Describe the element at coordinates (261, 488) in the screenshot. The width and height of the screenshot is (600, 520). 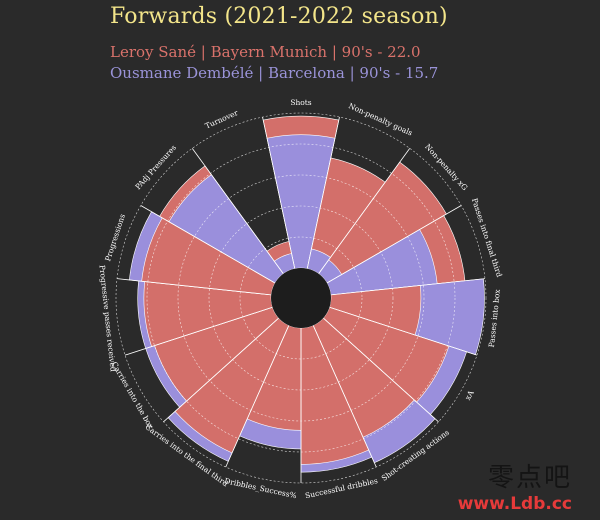
I see `category-label: Dribbles_Success%` at that location.